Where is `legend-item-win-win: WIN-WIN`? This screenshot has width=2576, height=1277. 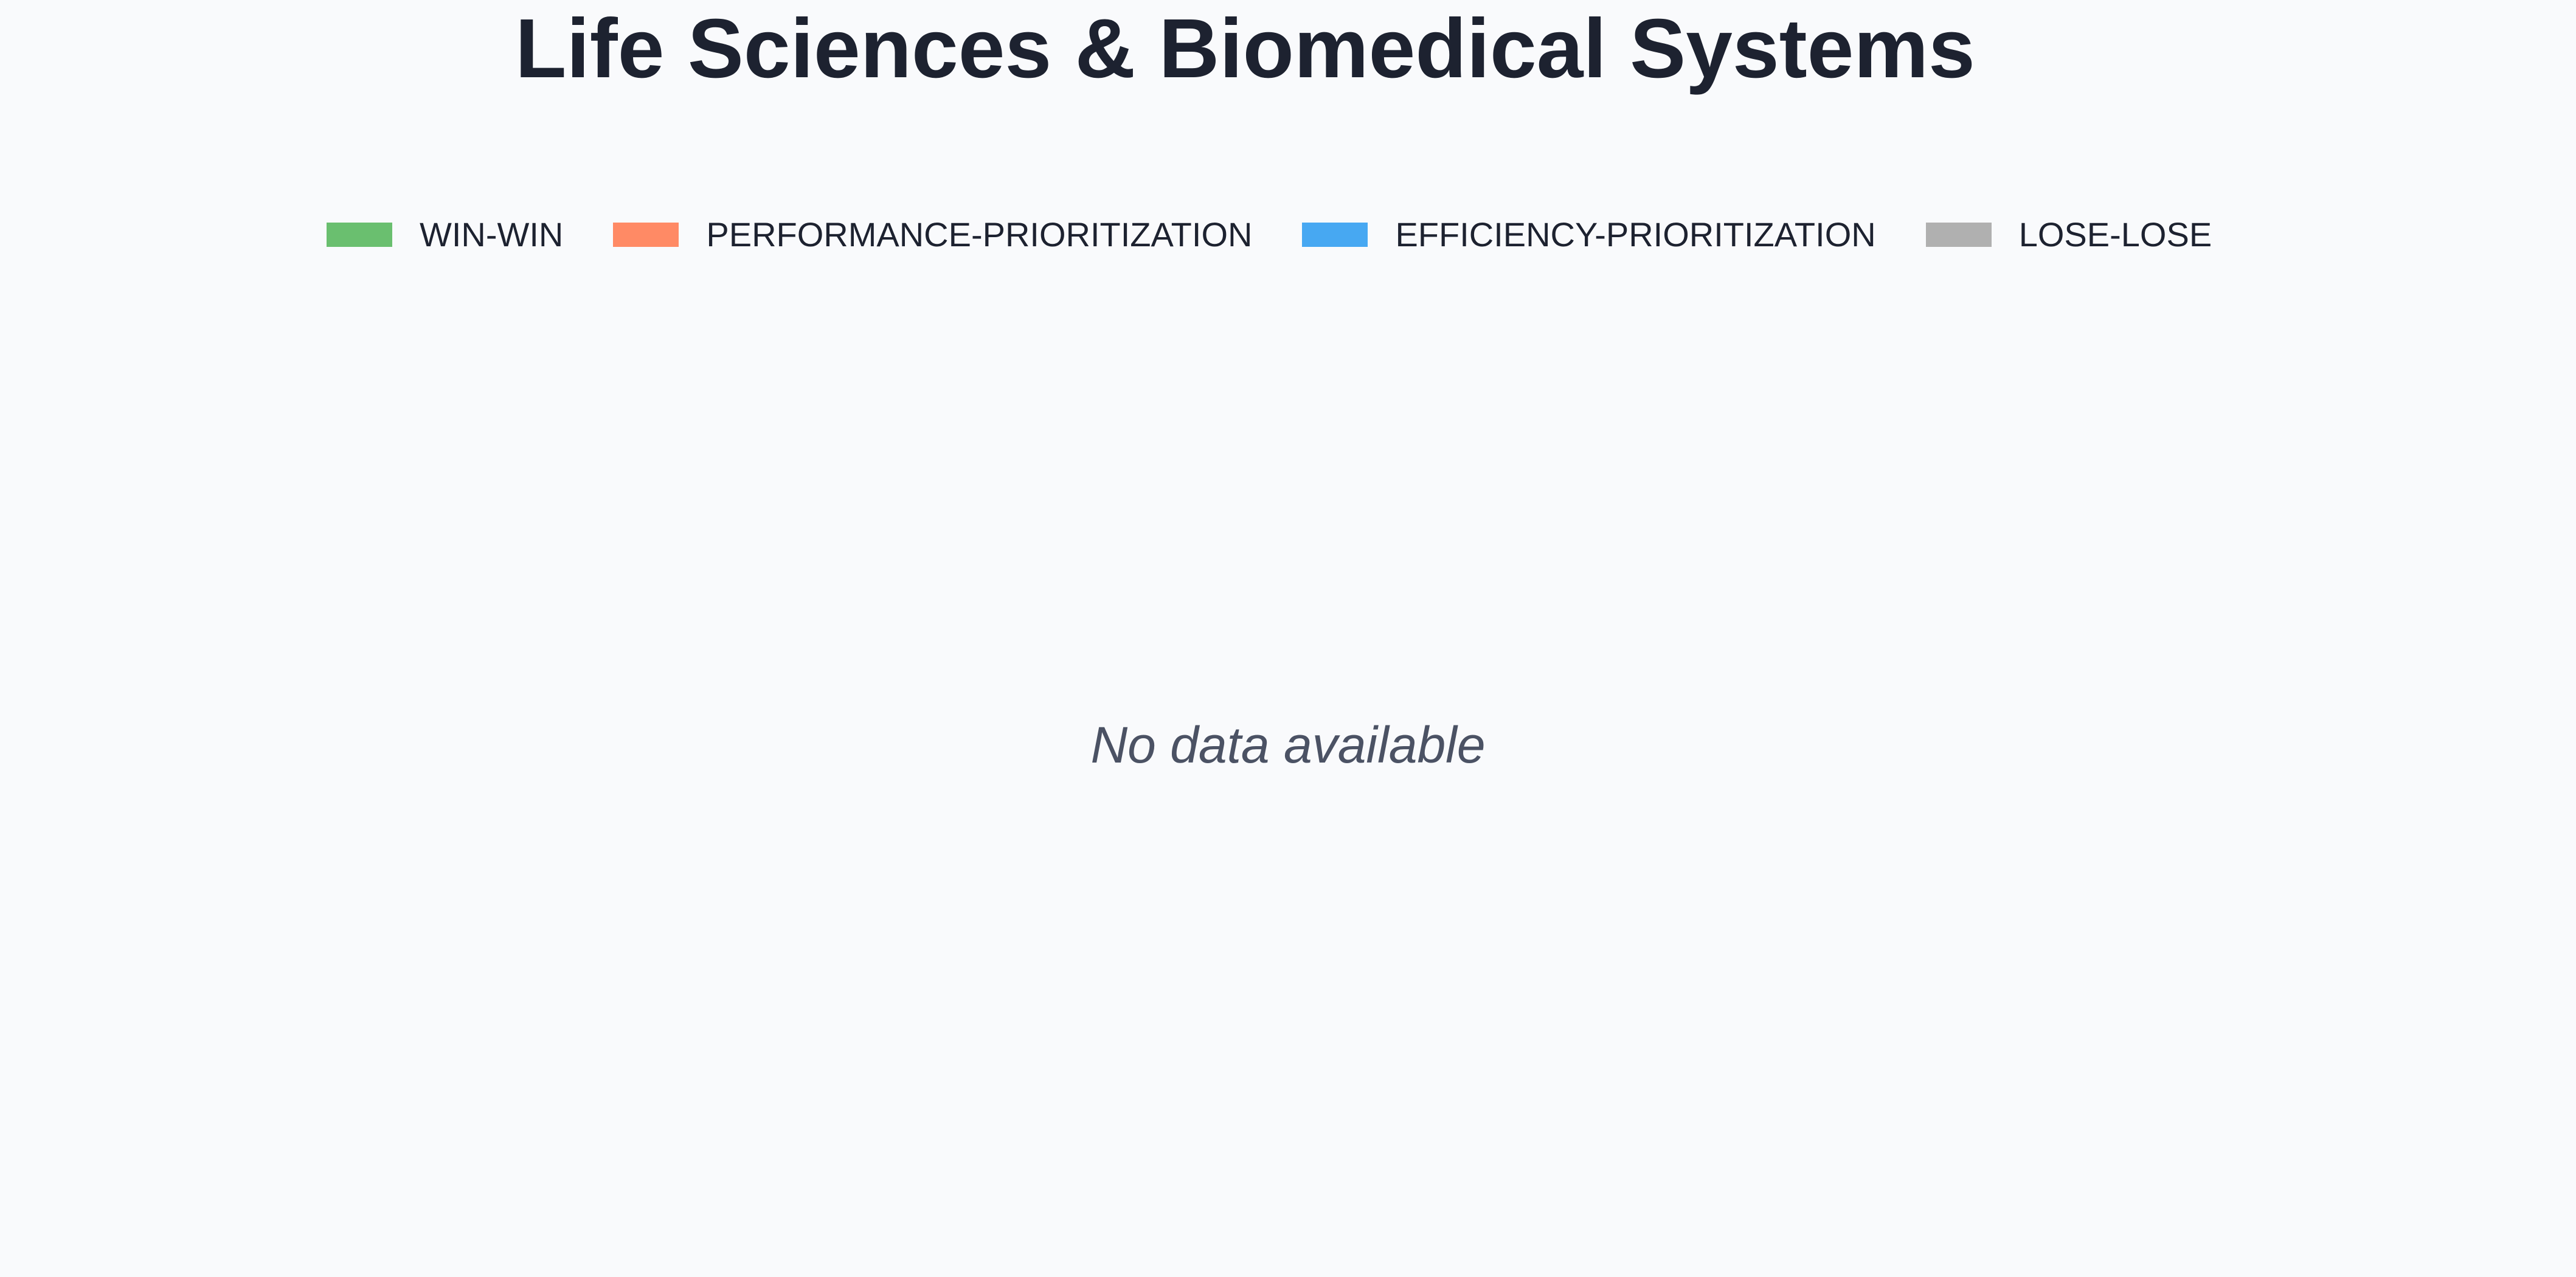 legend-item-win-win: WIN-WIN is located at coordinates (445, 235).